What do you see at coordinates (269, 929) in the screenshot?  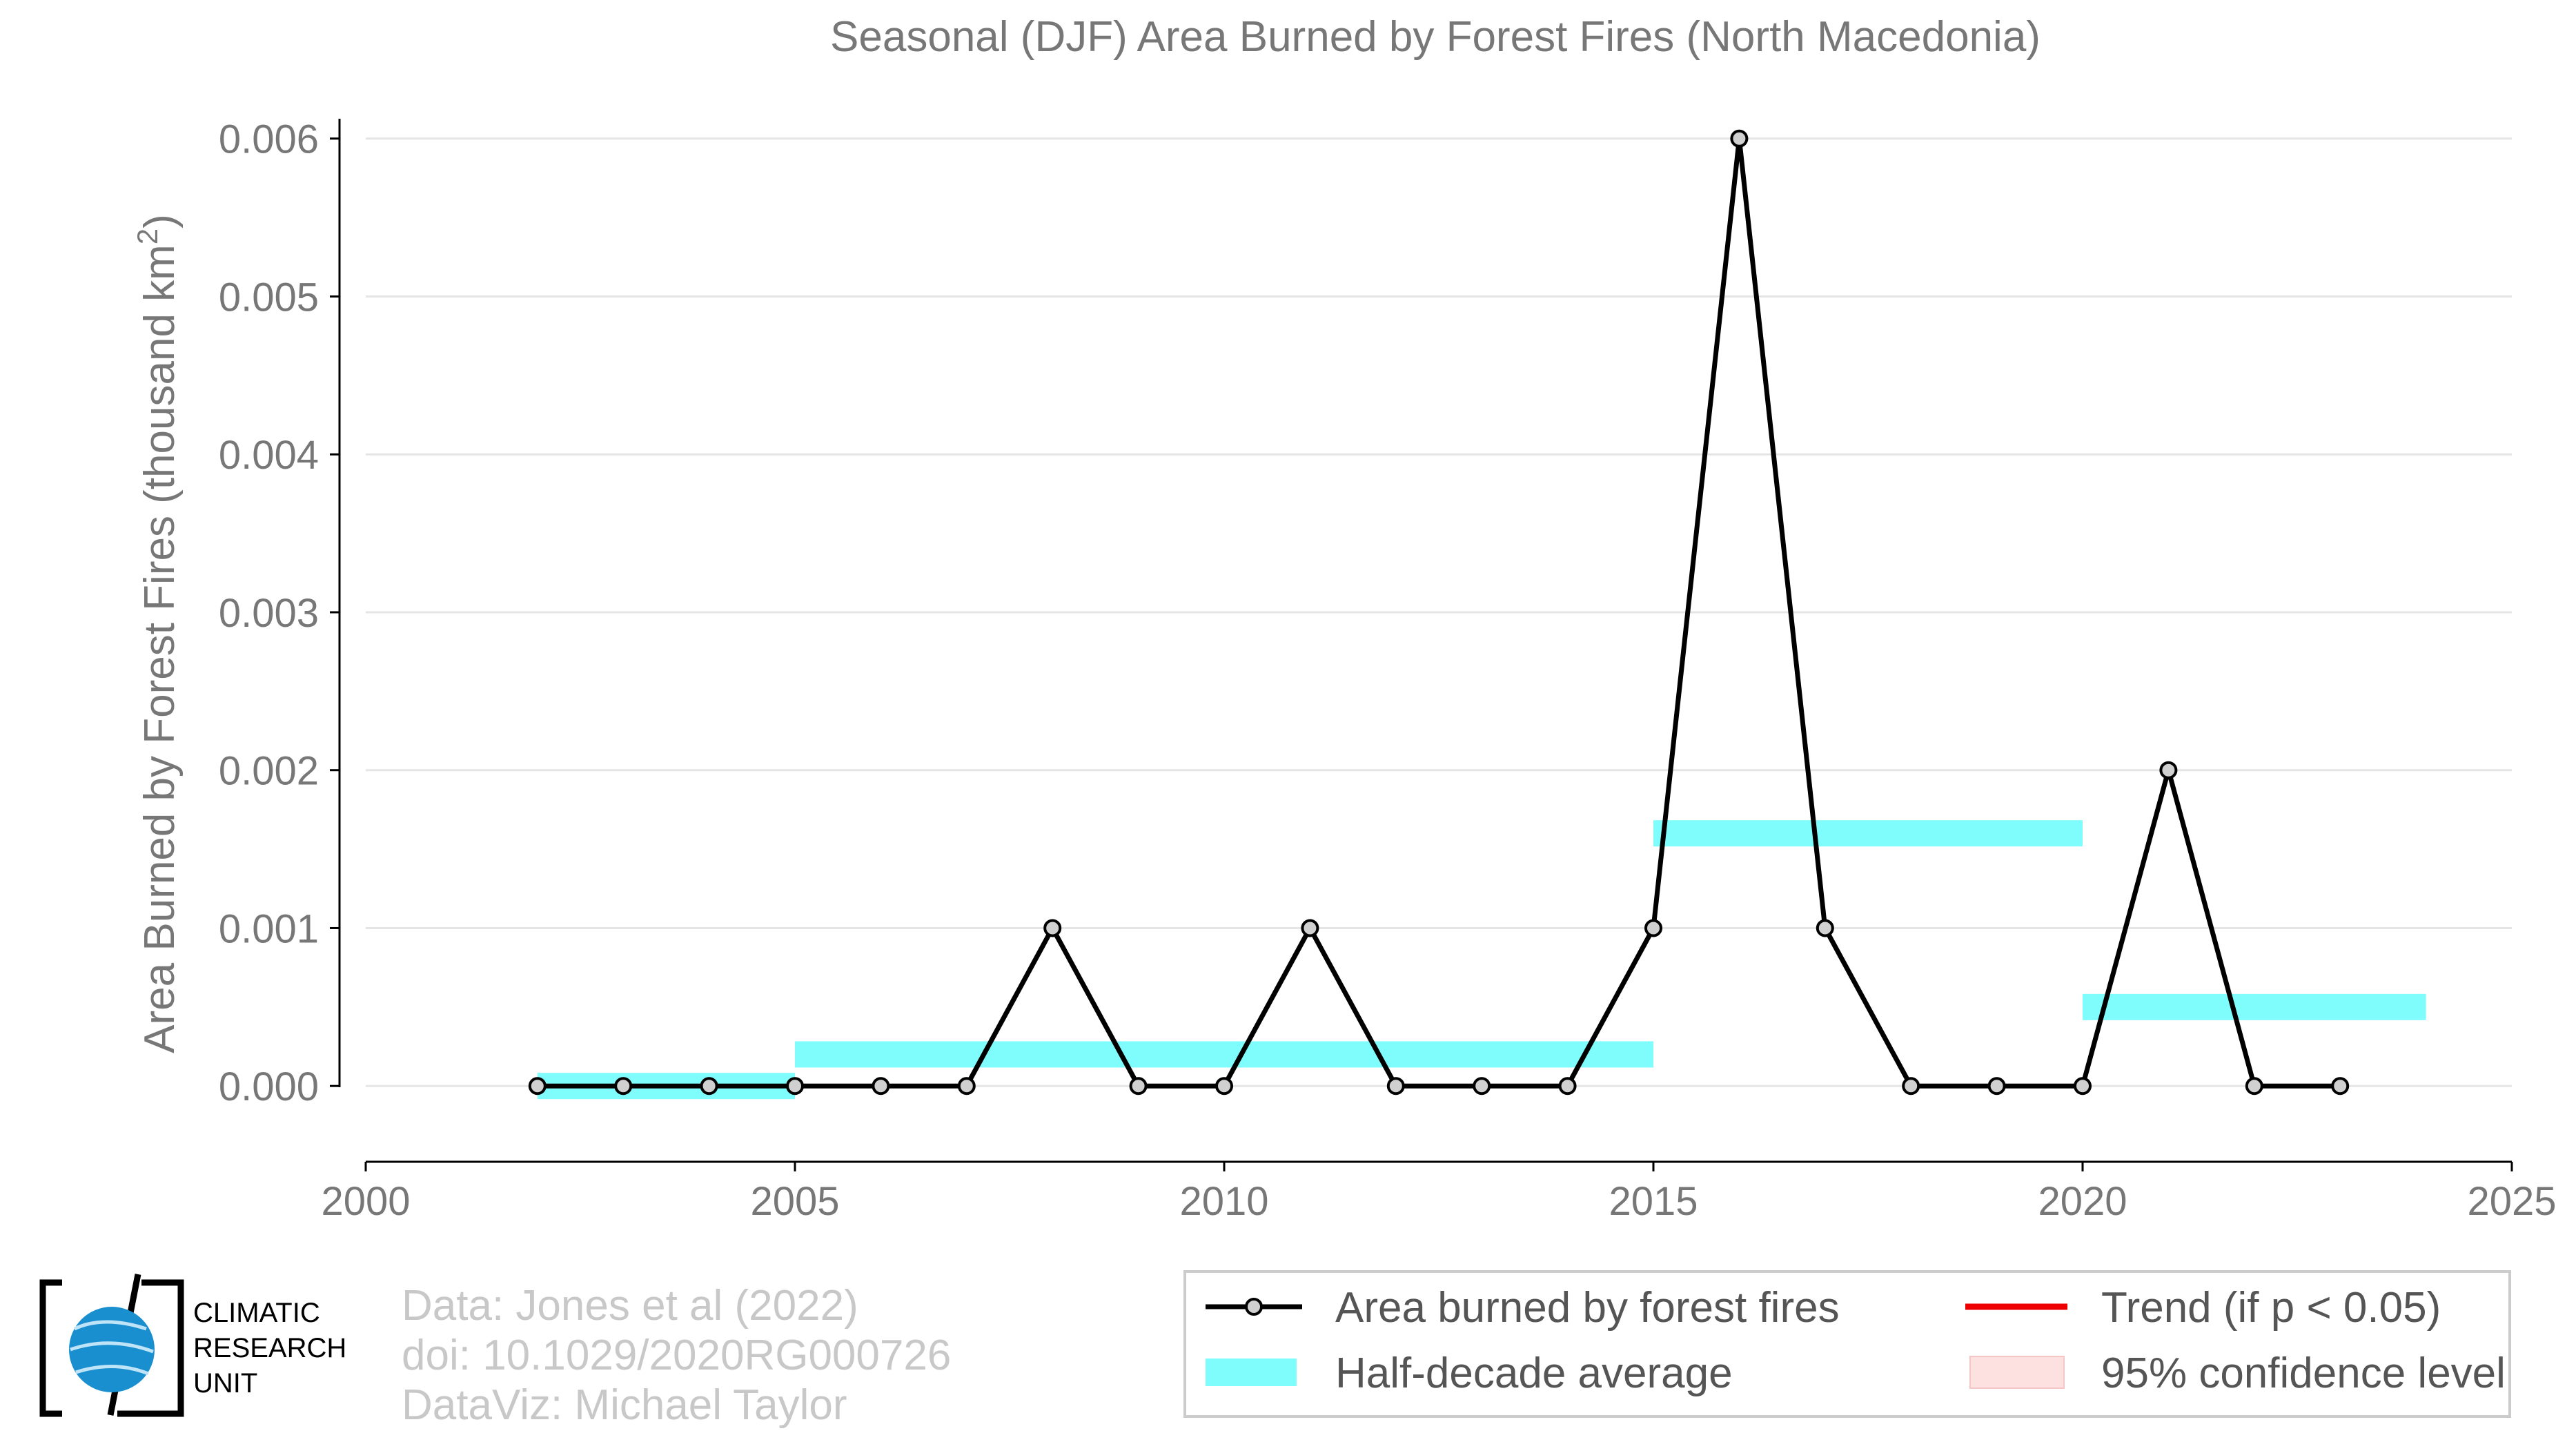 I see `y-tick-label: 0.001` at bounding box center [269, 929].